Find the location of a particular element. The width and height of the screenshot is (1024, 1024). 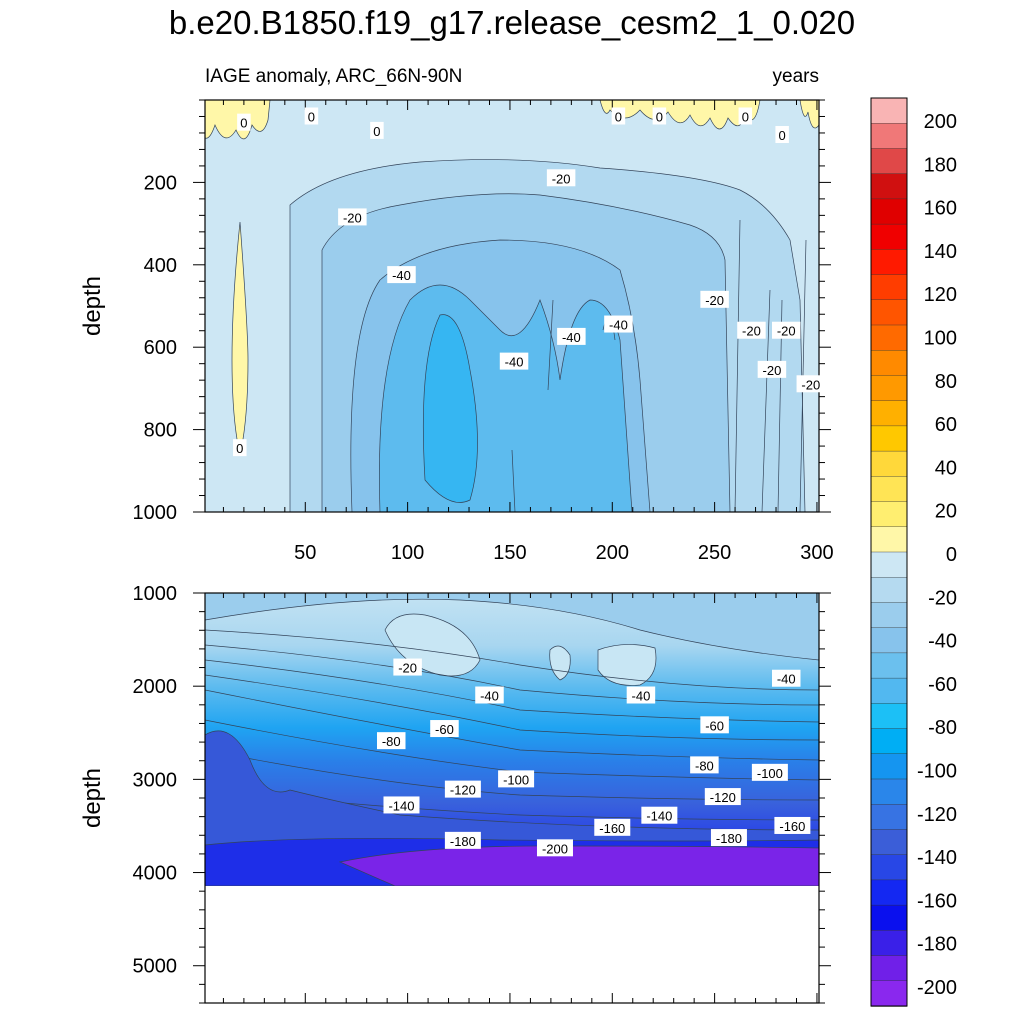

contour-label-text: -180 is located at coordinates (463, 841).